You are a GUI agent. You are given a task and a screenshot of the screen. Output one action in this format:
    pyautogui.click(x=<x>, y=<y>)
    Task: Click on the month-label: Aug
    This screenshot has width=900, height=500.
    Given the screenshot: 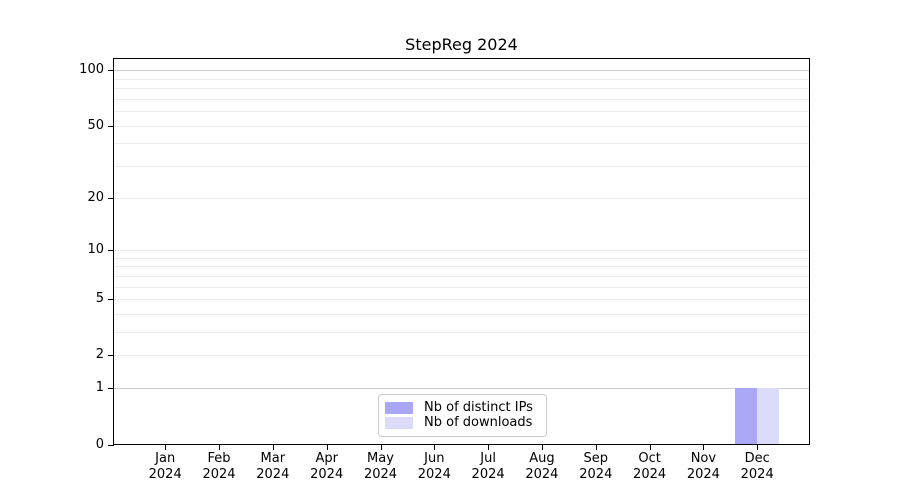 What is the action you would take?
    pyautogui.click(x=542, y=458)
    